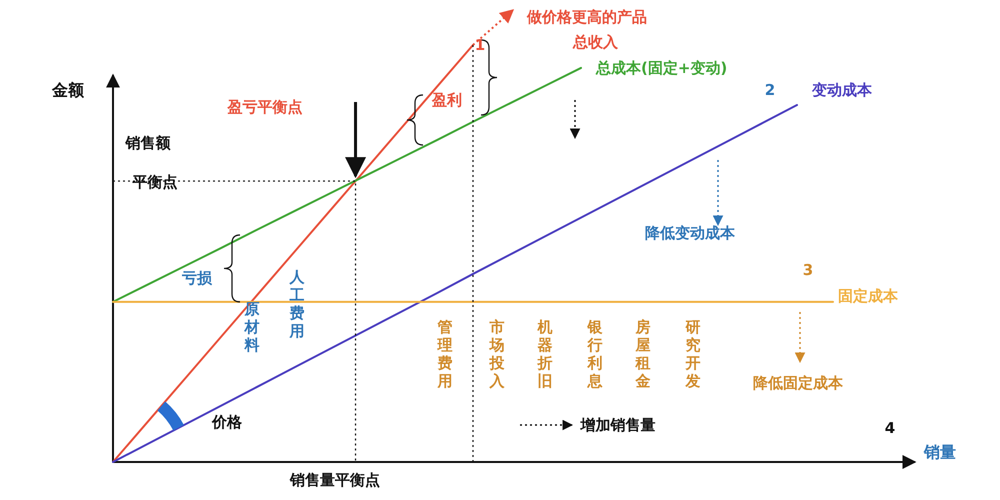 The image size is (1000, 500). What do you see at coordinates (446, 100) in the screenshot?
I see `annotation: 盈利` at bounding box center [446, 100].